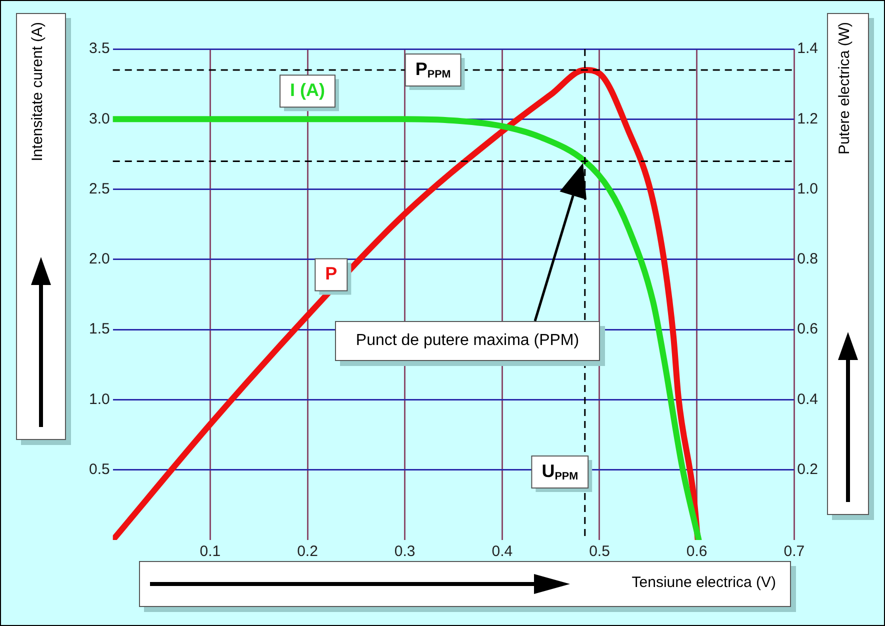  What do you see at coordinates (502, 551) in the screenshot?
I see `x-tick-label: 0.4` at bounding box center [502, 551].